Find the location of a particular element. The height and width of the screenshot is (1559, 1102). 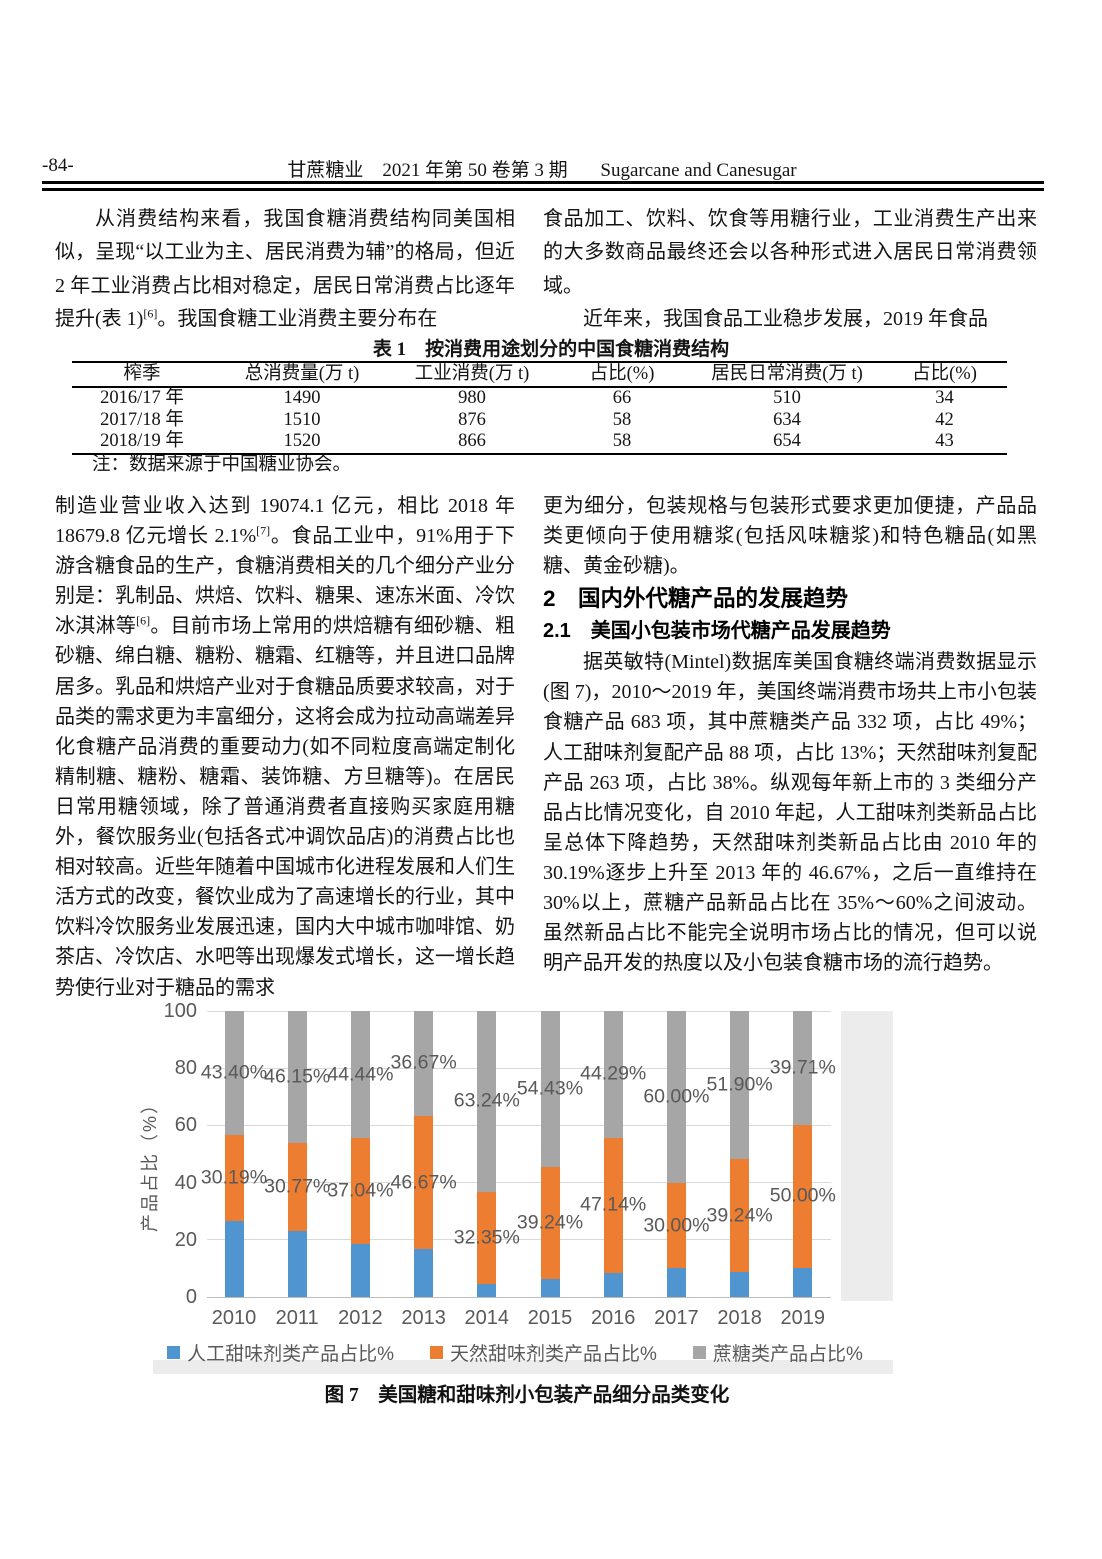

bar-segment-2010-series1 is located at coordinates (234, 1178).